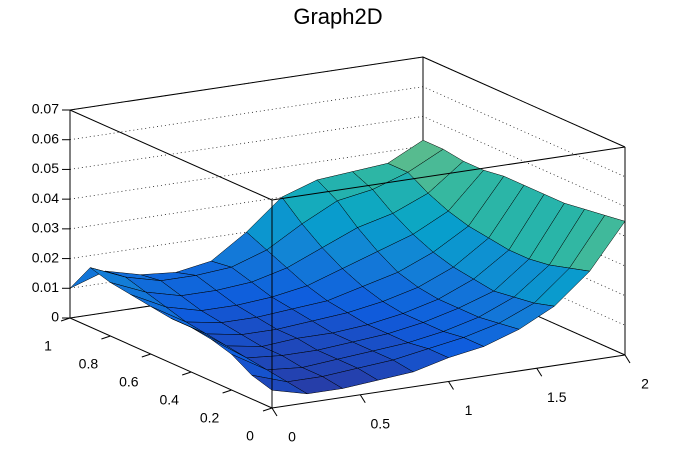 The height and width of the screenshot is (472, 696). Describe the element at coordinates (337, 16) in the screenshot. I see `chart-title: Graph2D` at that location.